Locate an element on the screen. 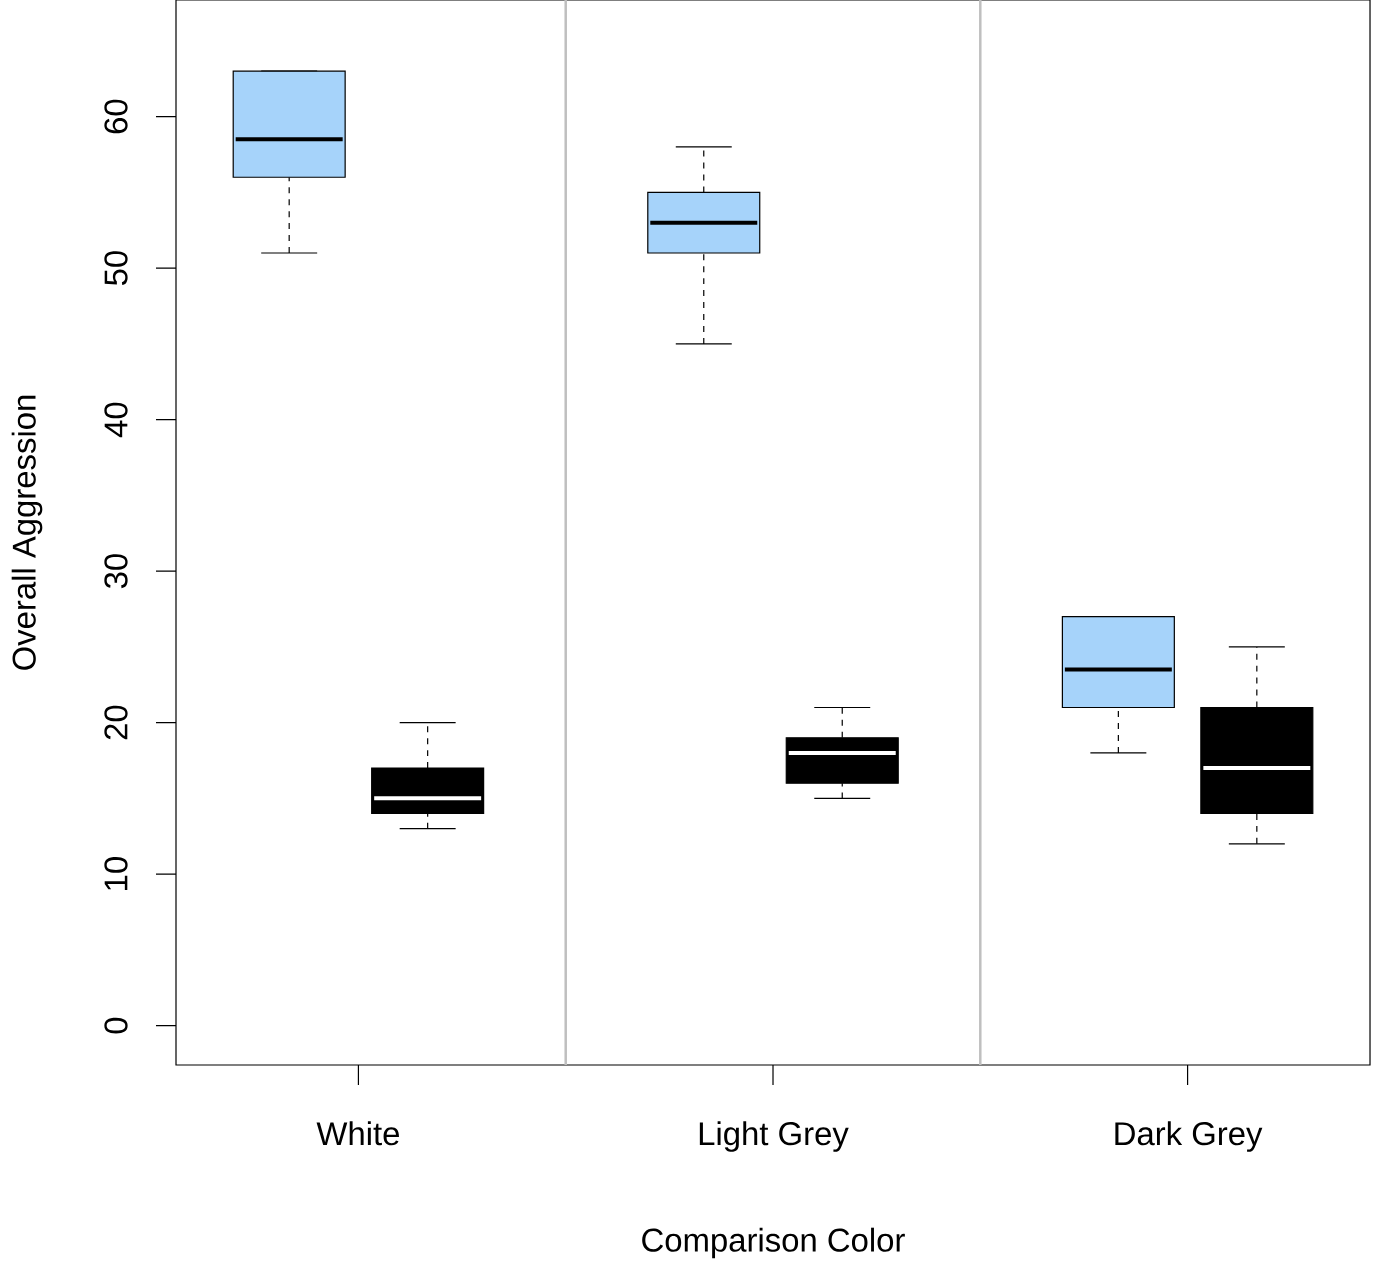  y-tick-label: 30 is located at coordinates (116, 571).